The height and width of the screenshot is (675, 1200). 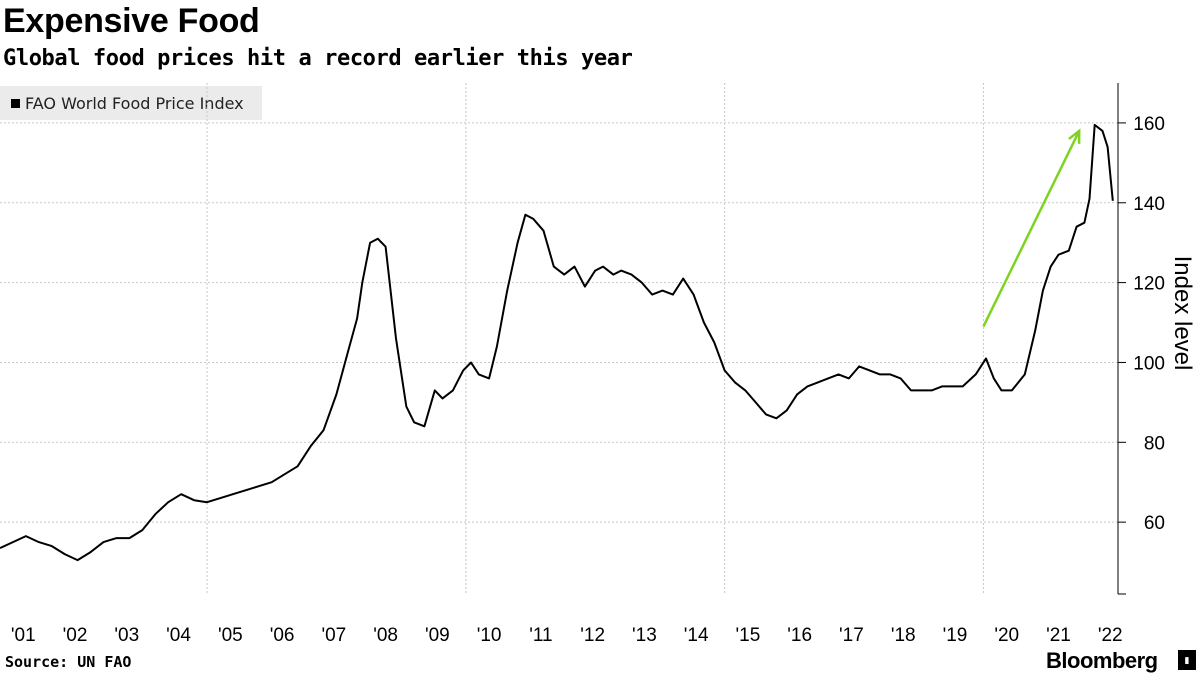 I want to click on x-tick-label: '14, so click(x=696, y=635).